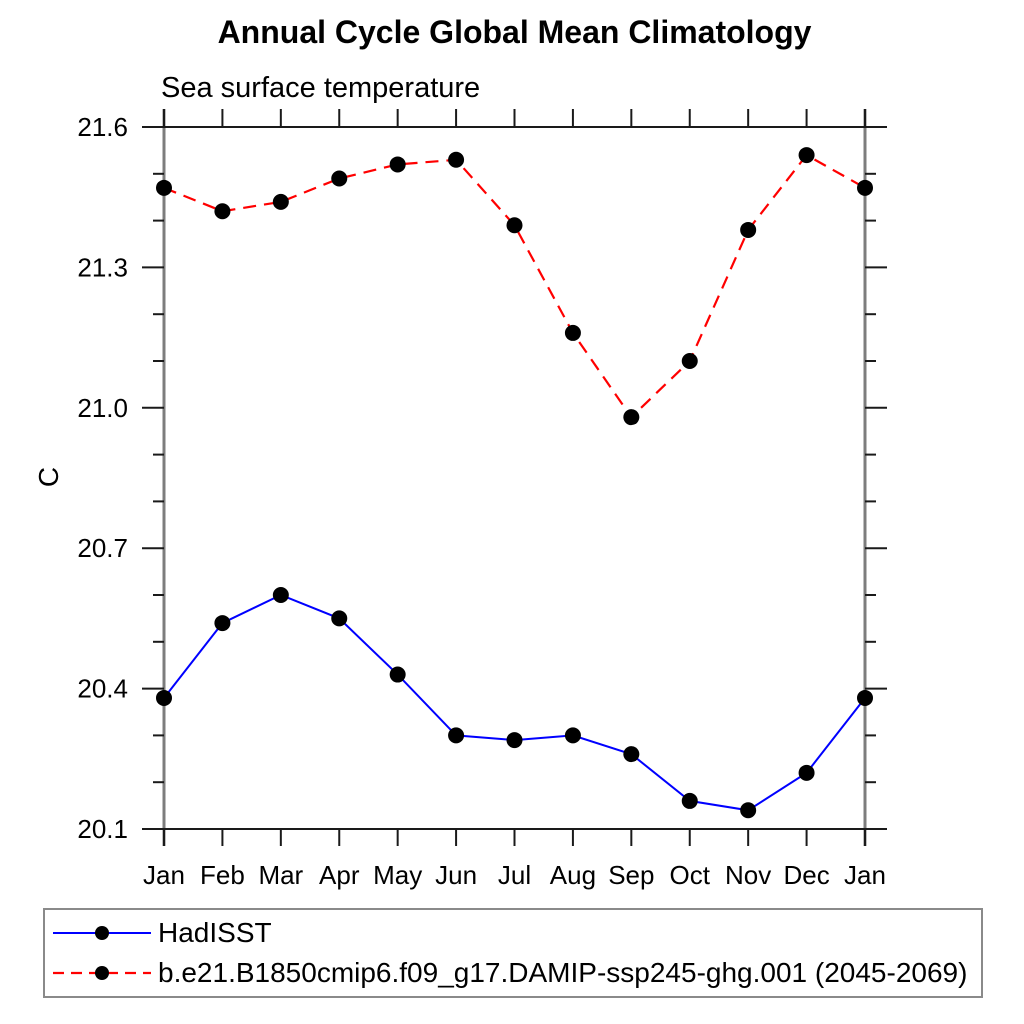 This screenshot has width=1024, height=1024. What do you see at coordinates (222, 875) in the screenshot?
I see `svg-text: Feb` at bounding box center [222, 875].